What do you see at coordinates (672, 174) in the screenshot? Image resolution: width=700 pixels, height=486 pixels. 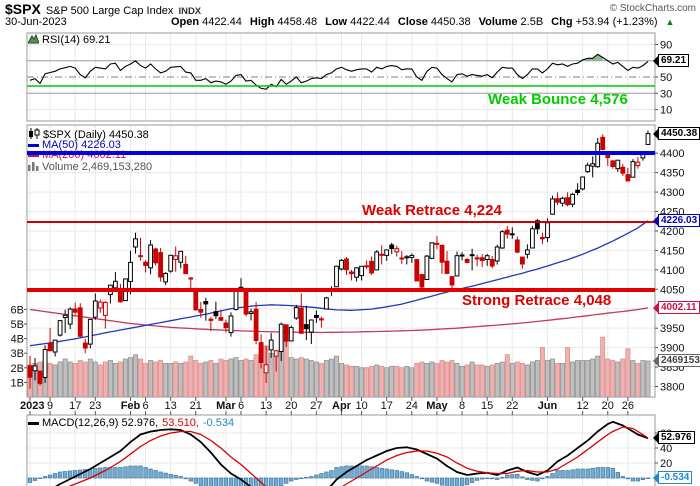 I see `axis-label: 4350` at bounding box center [672, 174].